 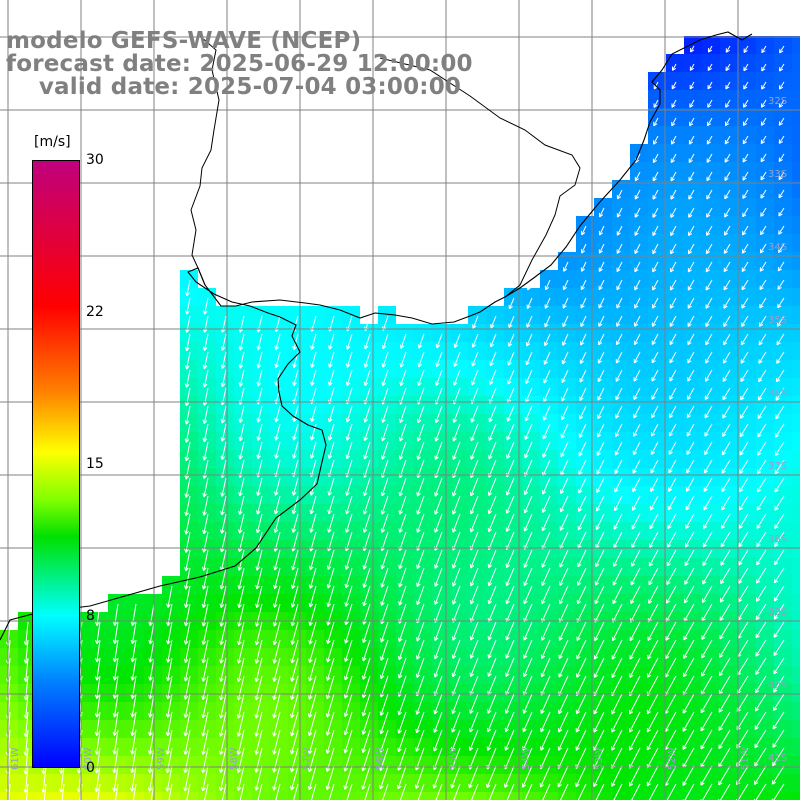 I want to click on longitude-label-61W: 61W, so click(x=15, y=758).